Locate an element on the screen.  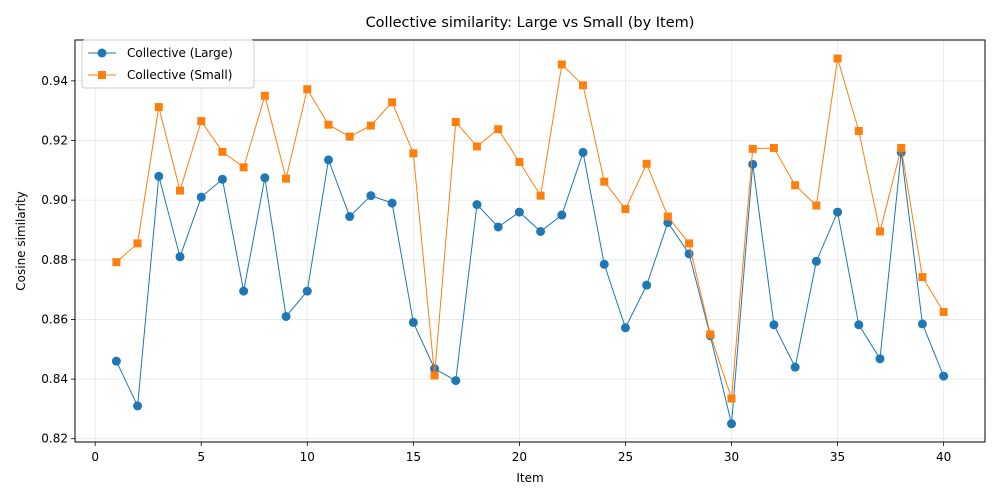
x-tick-label: 20 is located at coordinates (519, 457).